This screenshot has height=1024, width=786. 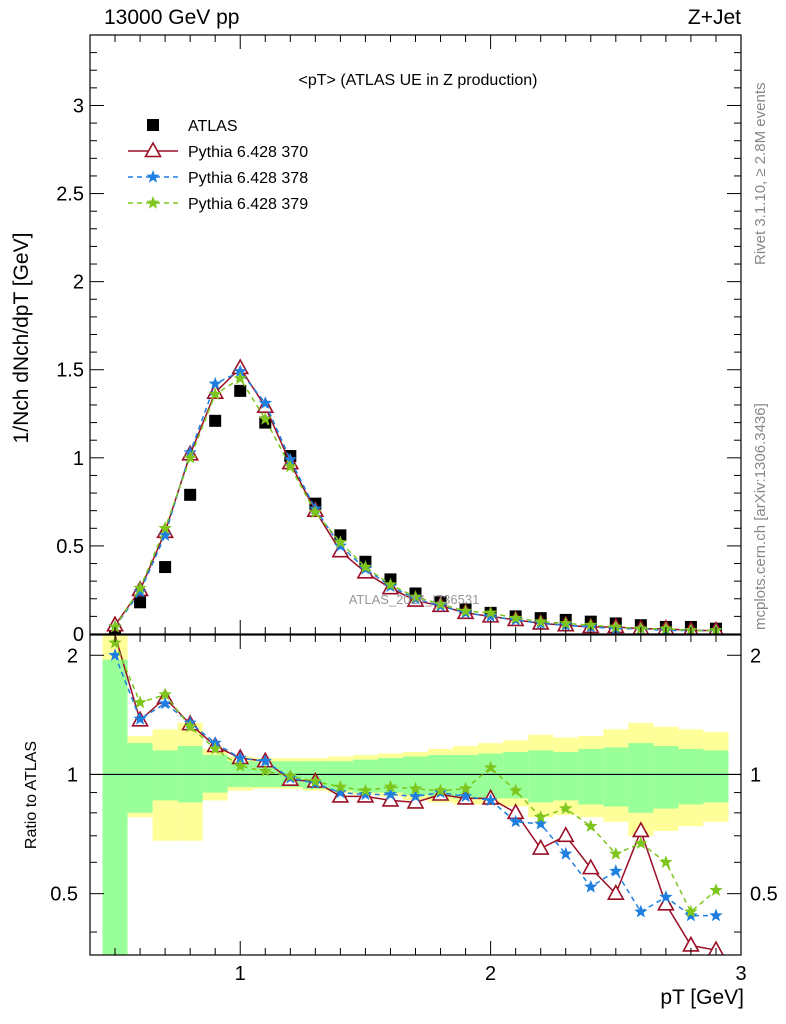 I want to click on side-label-bottom: mcplots.cern.ch [arXiv:1306.3436], so click(x=760, y=516).